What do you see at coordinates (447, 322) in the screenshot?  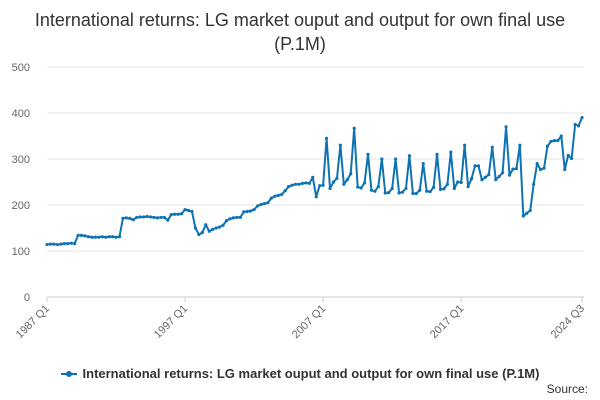 I see `x-tick-label: 2017 Q1` at bounding box center [447, 322].